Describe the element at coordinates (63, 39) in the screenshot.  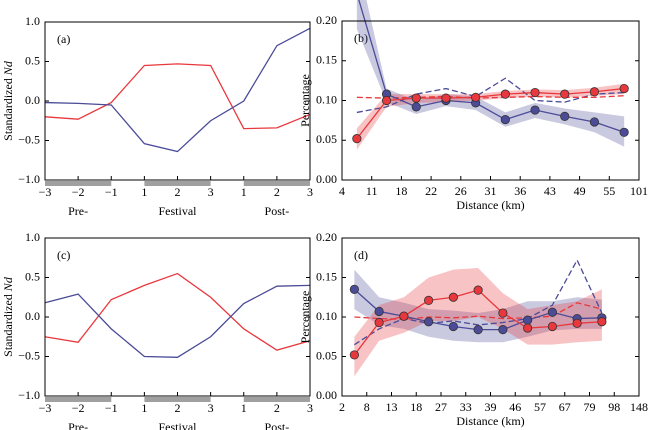
I see `panel-label: (a)` at that location.